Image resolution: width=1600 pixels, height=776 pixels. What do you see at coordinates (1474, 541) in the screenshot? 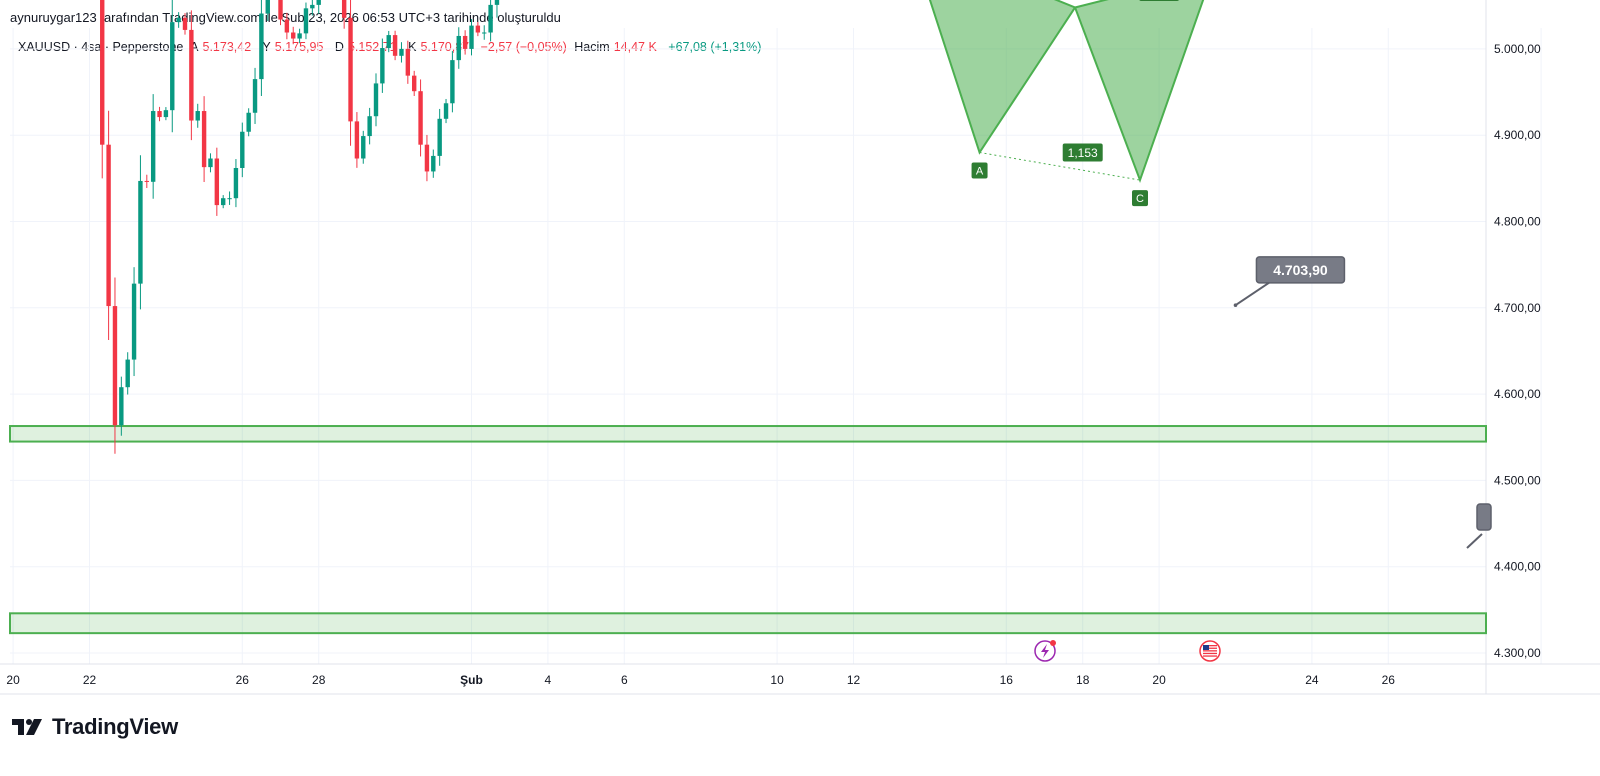
I see `offscreen-callout-pointer` at bounding box center [1474, 541].